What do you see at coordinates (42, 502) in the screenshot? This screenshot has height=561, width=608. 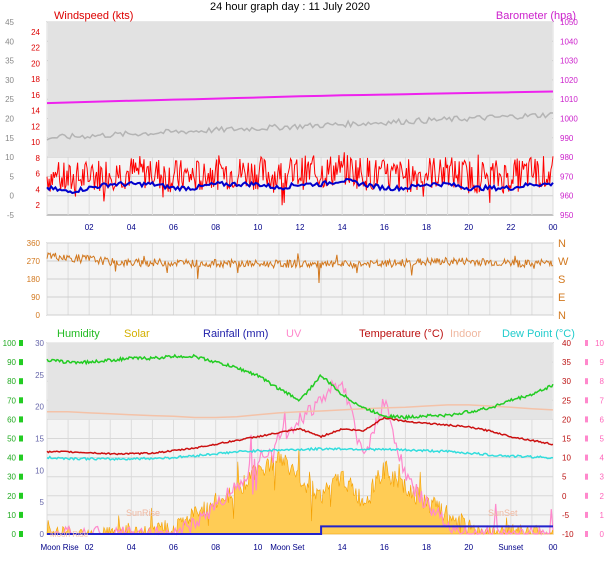 I see `solar-tick-label: 5` at bounding box center [42, 502].